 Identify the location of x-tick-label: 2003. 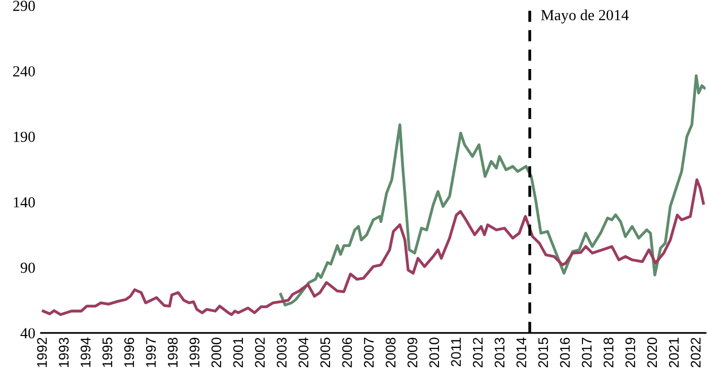
(281, 353).